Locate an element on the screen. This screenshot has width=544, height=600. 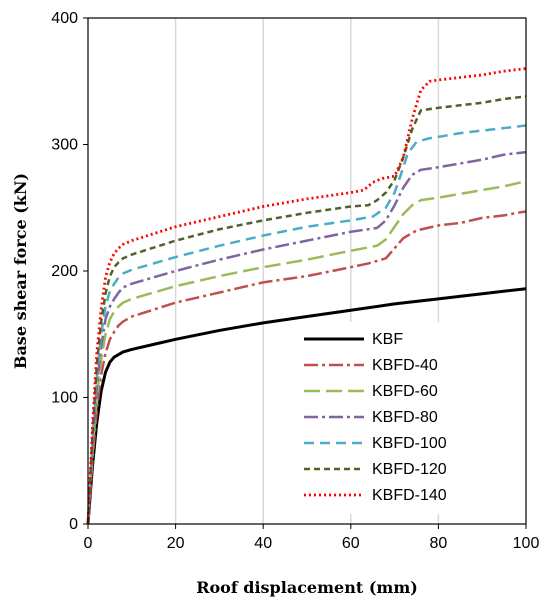
x-tick-label: 100 is located at coordinates (526, 543).